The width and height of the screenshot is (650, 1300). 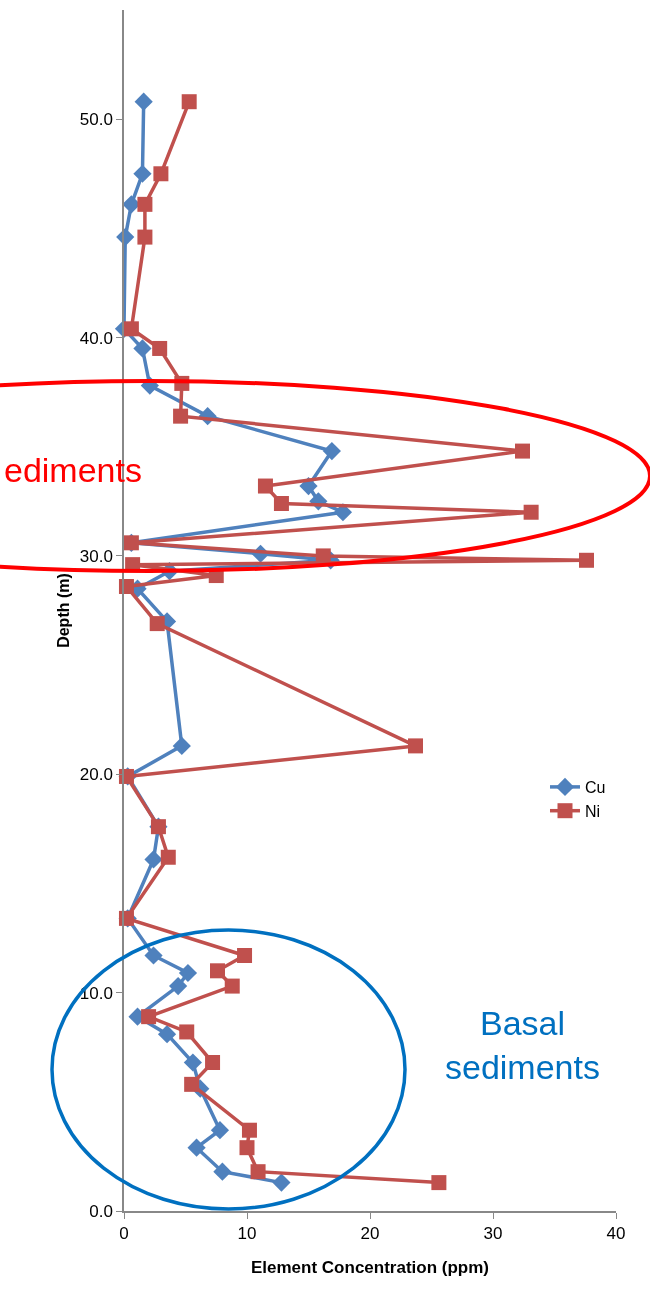 What do you see at coordinates (96, 120) in the screenshot?
I see `y-tick-label: 50.0` at bounding box center [96, 120].